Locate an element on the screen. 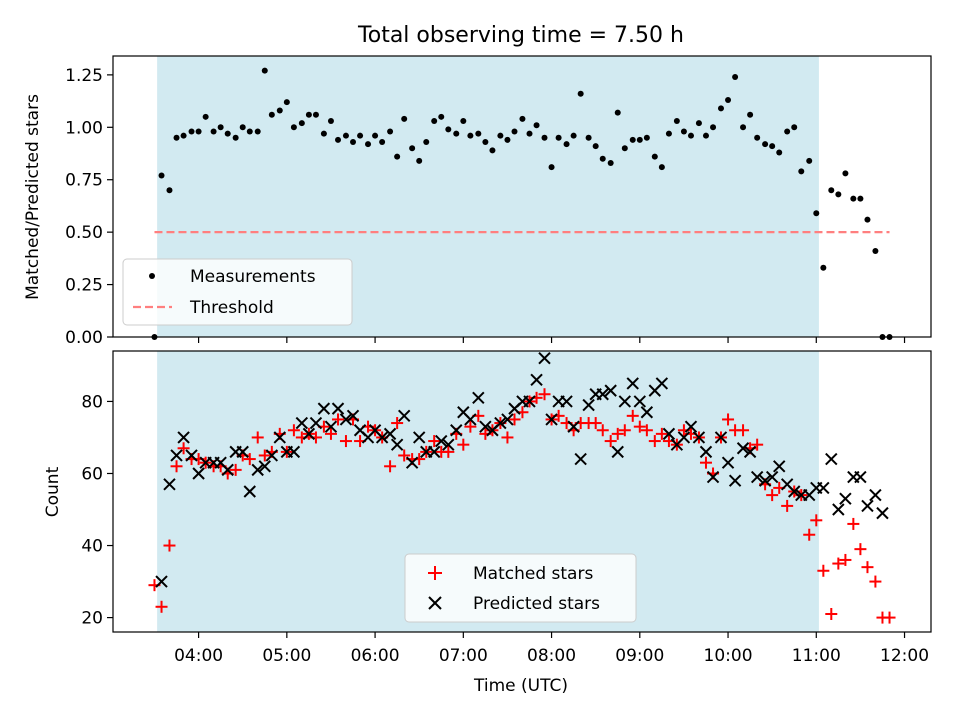 Image resolution: width=960 pixels, height=720 pixels. top-yticks: 0.00 0.25 0.50 0.75 1.00 1.25 is located at coordinates (89, 207).